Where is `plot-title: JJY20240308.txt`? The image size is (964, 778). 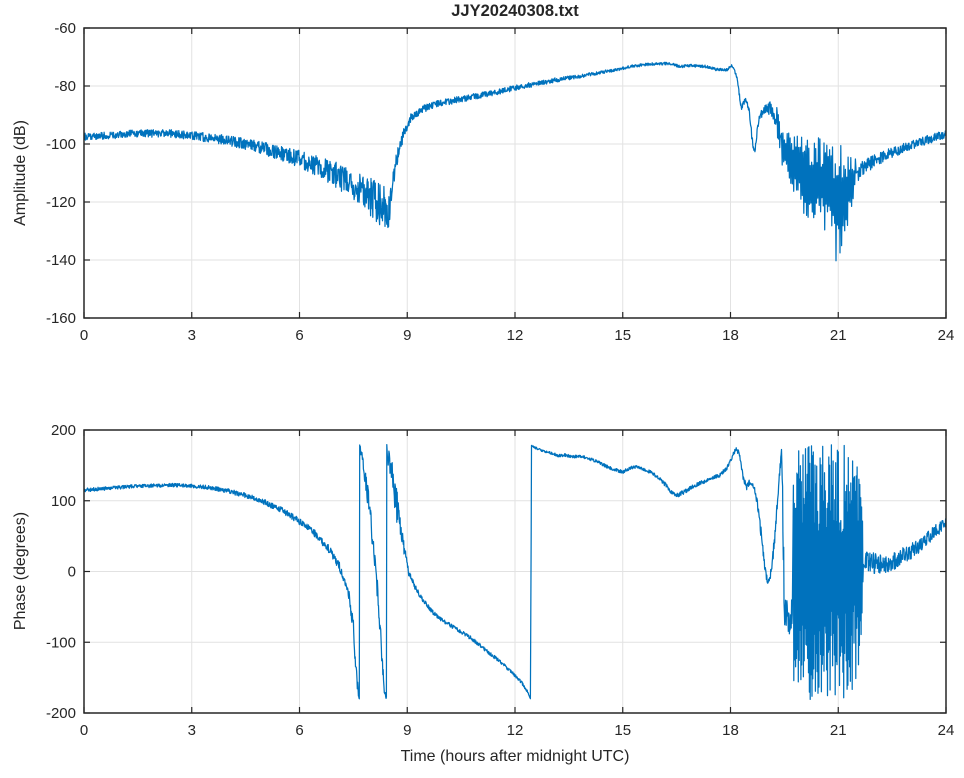 plot-title: JJY20240308.txt is located at coordinates (515, 11).